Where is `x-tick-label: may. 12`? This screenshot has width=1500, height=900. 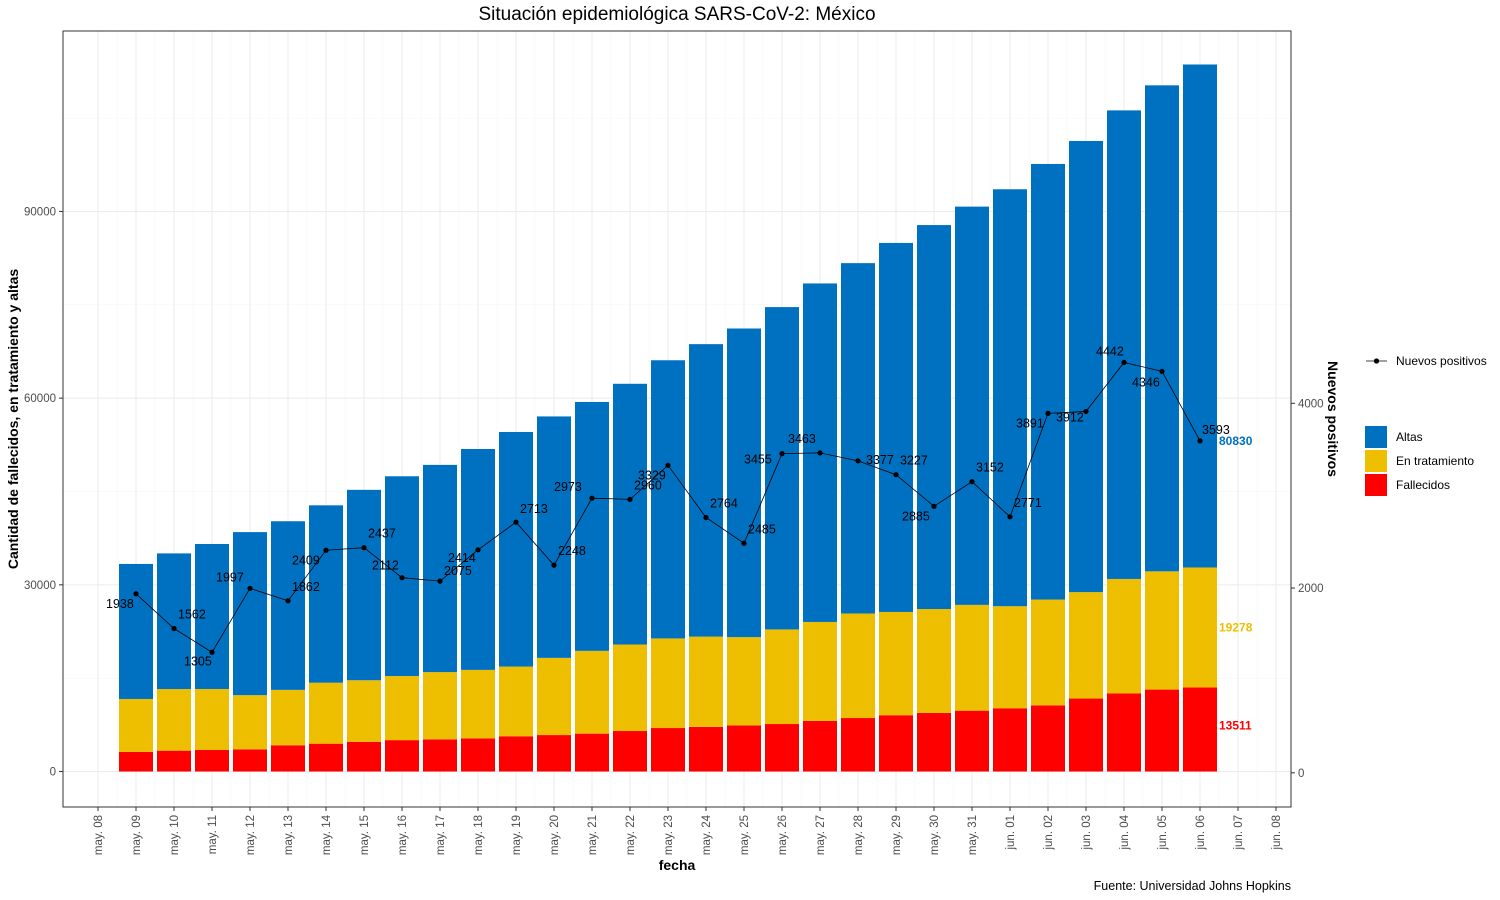
x-tick-label: may. 12 is located at coordinates (251, 835).